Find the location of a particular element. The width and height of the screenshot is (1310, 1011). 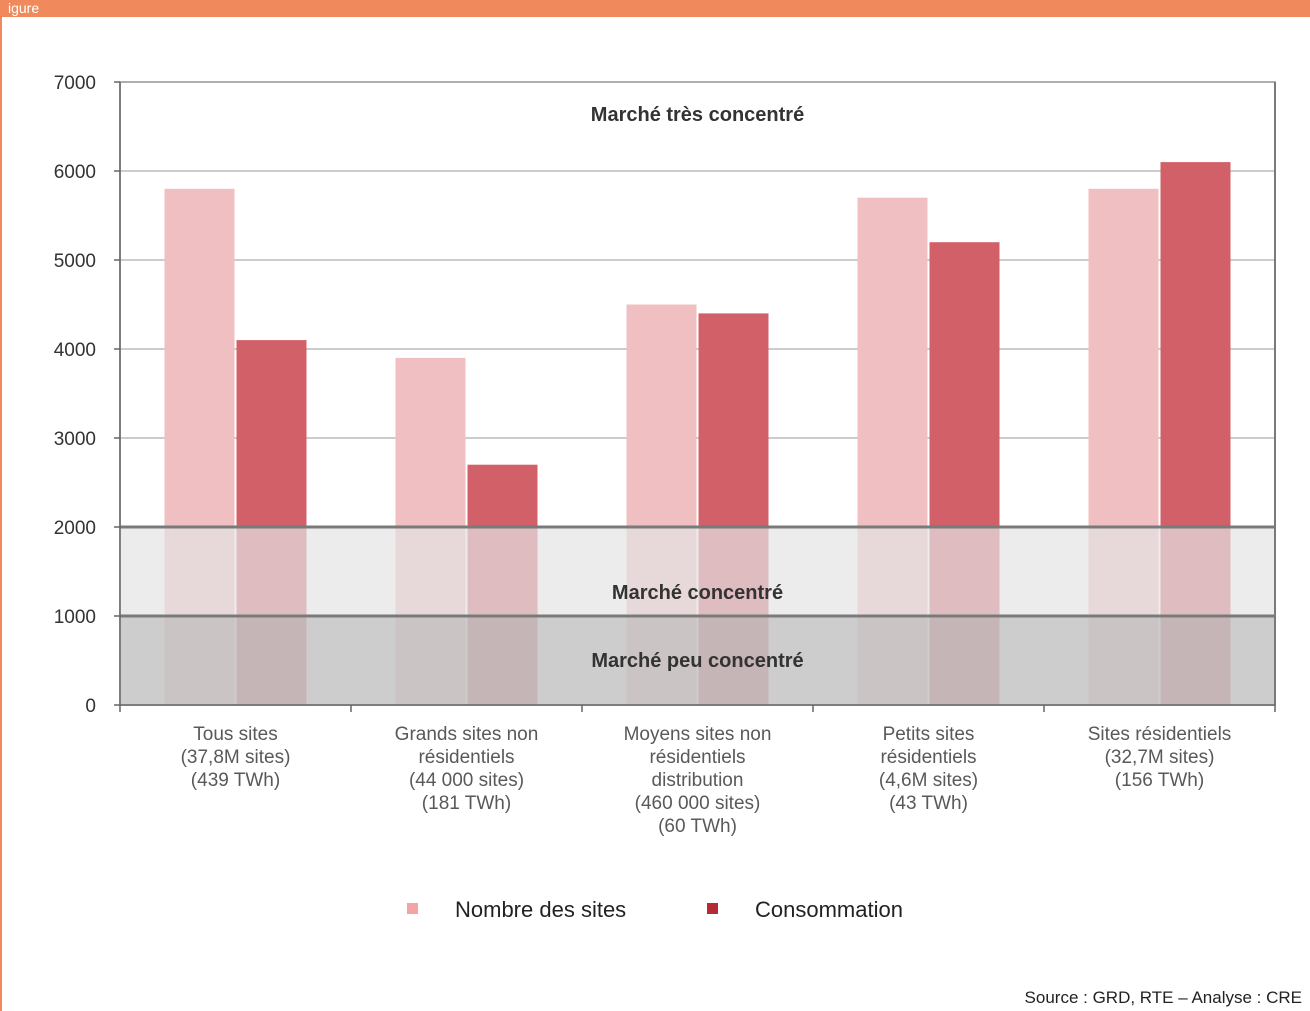

category-label-line: Sites résidentiels is located at coordinates (1160, 734).